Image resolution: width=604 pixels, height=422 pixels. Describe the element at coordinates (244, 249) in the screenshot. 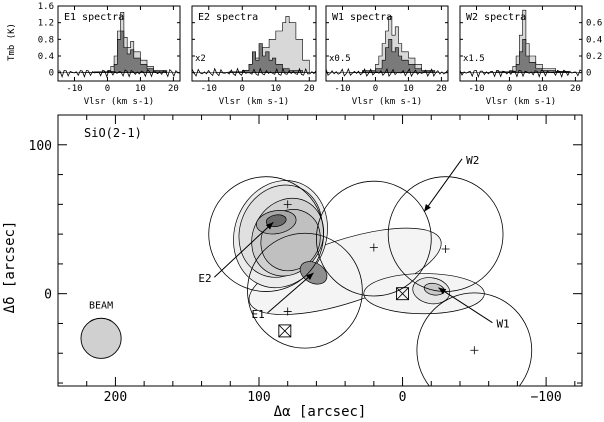

I see `region-arrow-E2` at that location.